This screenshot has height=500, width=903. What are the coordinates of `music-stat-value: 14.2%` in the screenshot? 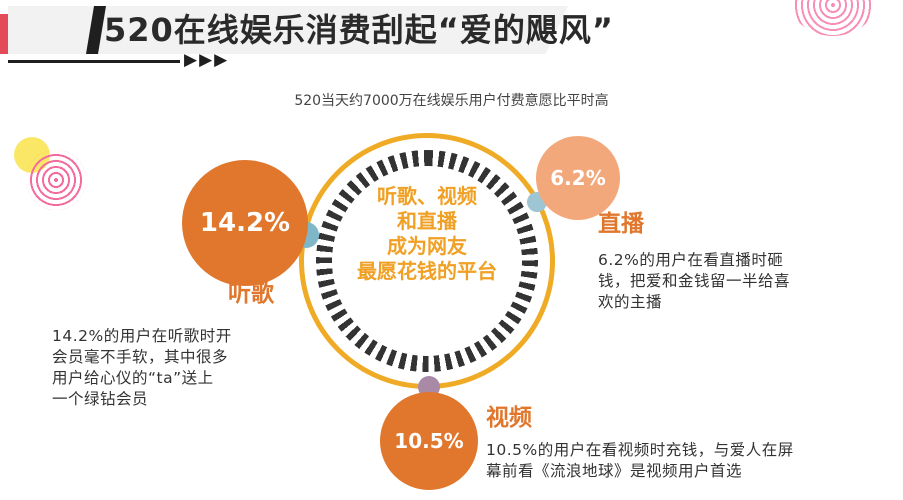 It's located at (245, 223).